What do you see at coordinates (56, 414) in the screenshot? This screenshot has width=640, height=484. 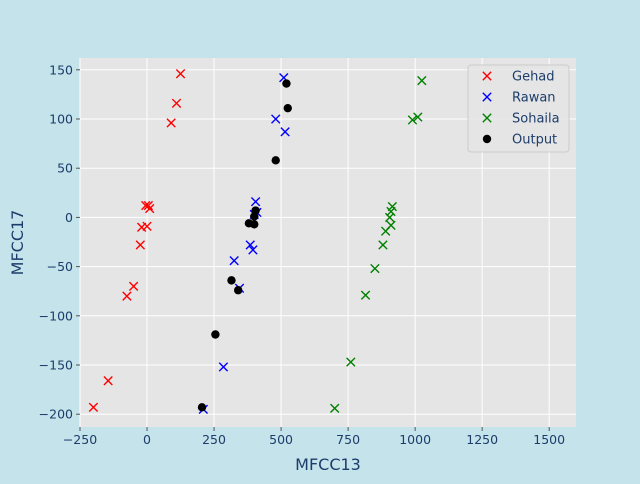 I see `y-tick-label: −200` at bounding box center [56, 414].